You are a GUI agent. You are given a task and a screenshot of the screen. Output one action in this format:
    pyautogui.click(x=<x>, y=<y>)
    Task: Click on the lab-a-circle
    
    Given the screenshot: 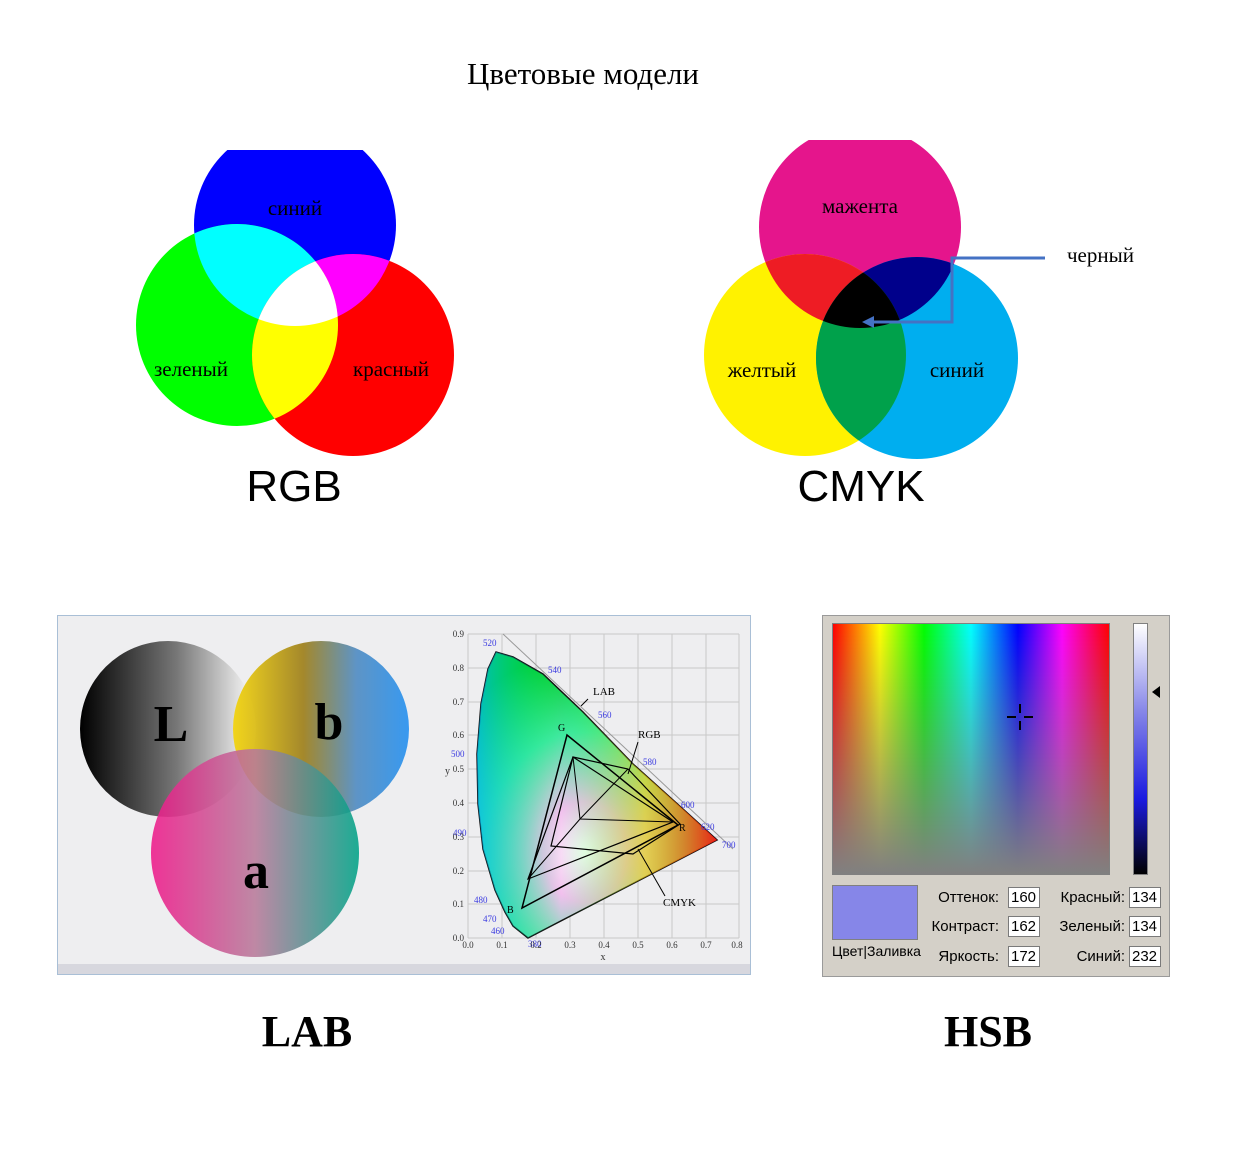 What is the action you would take?
    pyautogui.click(x=255, y=853)
    